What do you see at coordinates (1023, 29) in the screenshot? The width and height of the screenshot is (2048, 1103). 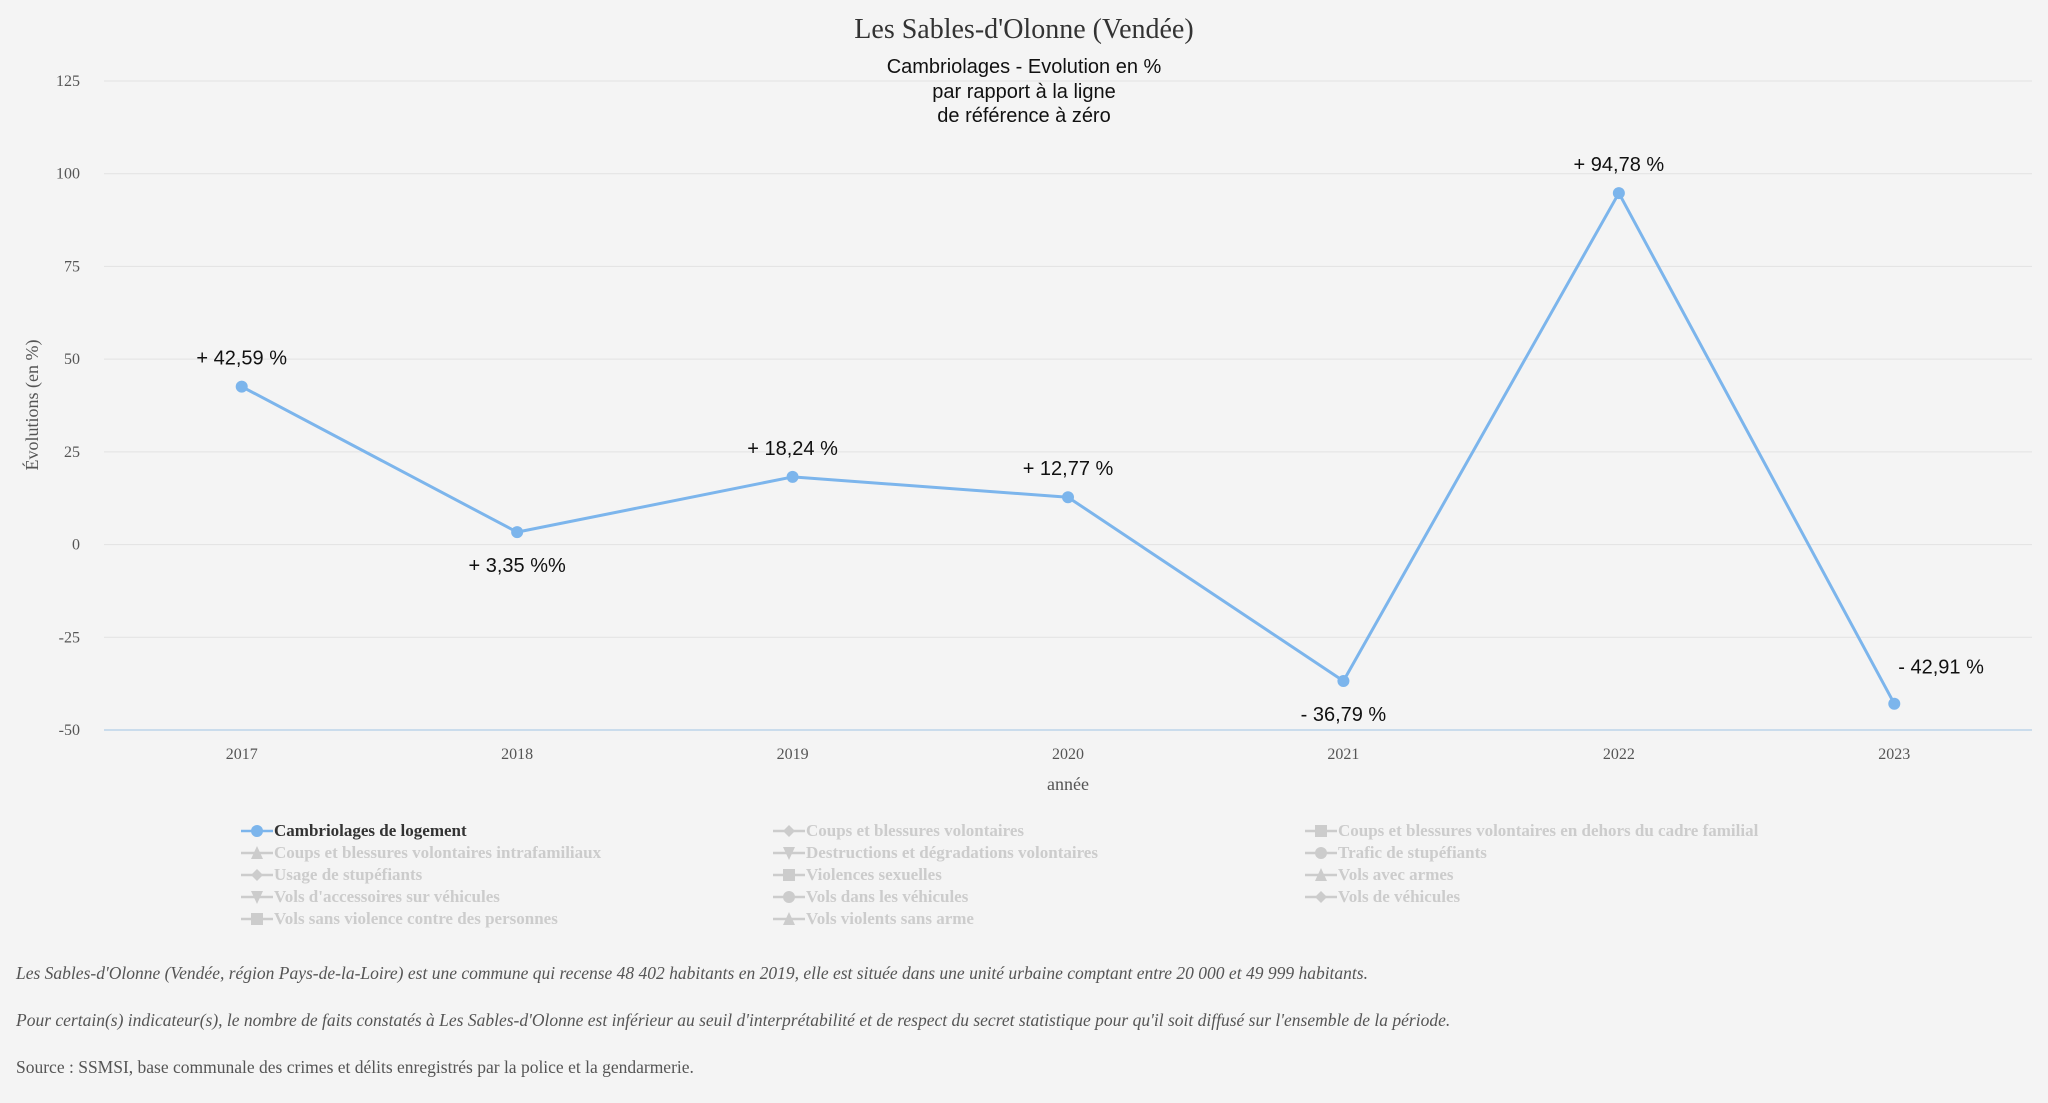 I see `chart-title: Les Sables-d'Olonne (Vendée)` at bounding box center [1023, 29].